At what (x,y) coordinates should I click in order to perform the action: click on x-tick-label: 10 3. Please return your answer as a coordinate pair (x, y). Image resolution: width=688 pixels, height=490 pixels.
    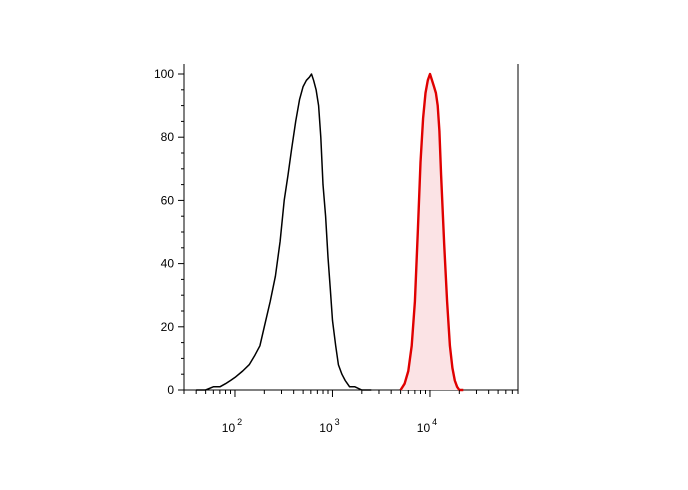
    Looking at the image, I should click on (329, 426).